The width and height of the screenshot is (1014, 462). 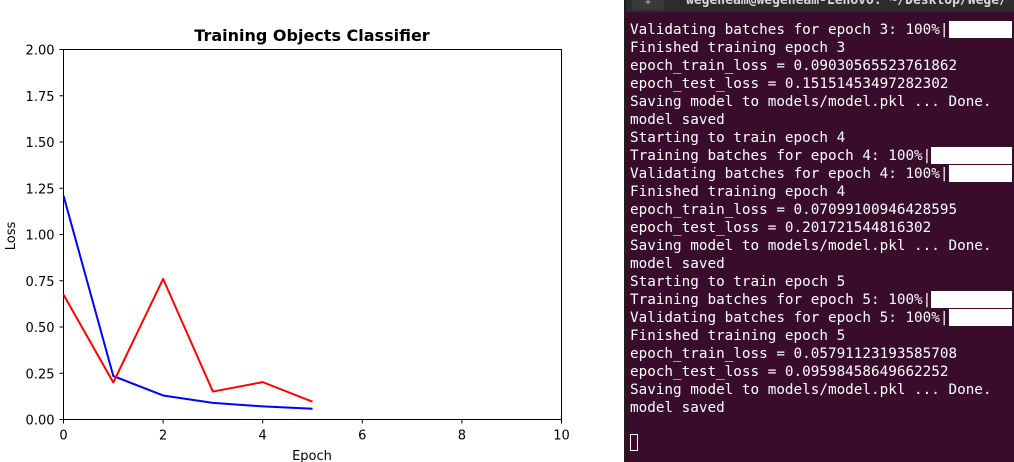 I want to click on x-axis-label: Epoch, so click(x=312, y=455).